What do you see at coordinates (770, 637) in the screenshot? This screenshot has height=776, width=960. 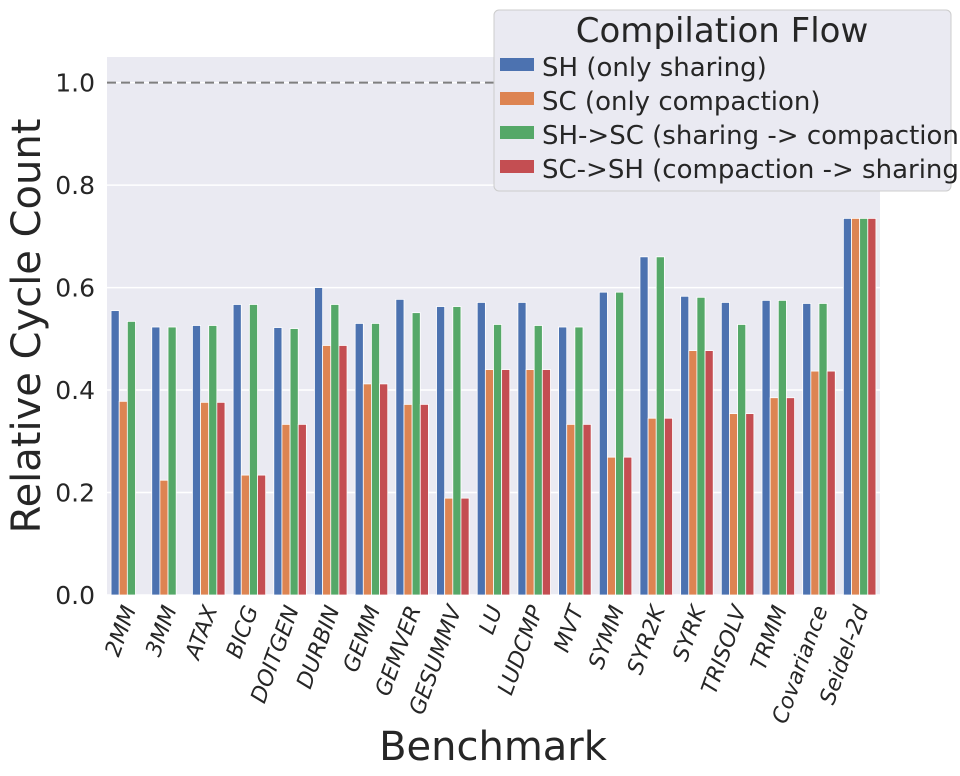 I see `x-tick-label: TRMM` at bounding box center [770, 637].